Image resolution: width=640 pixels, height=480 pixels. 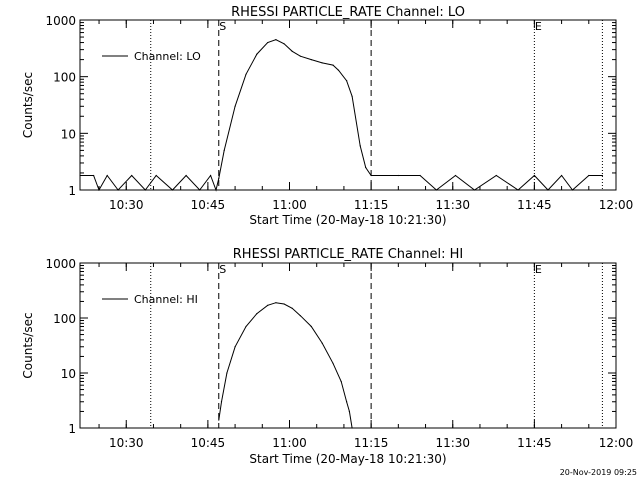 I want to click on chart-title: RHESSI PARTICLE_RATE Channel: HI, so click(x=348, y=254).